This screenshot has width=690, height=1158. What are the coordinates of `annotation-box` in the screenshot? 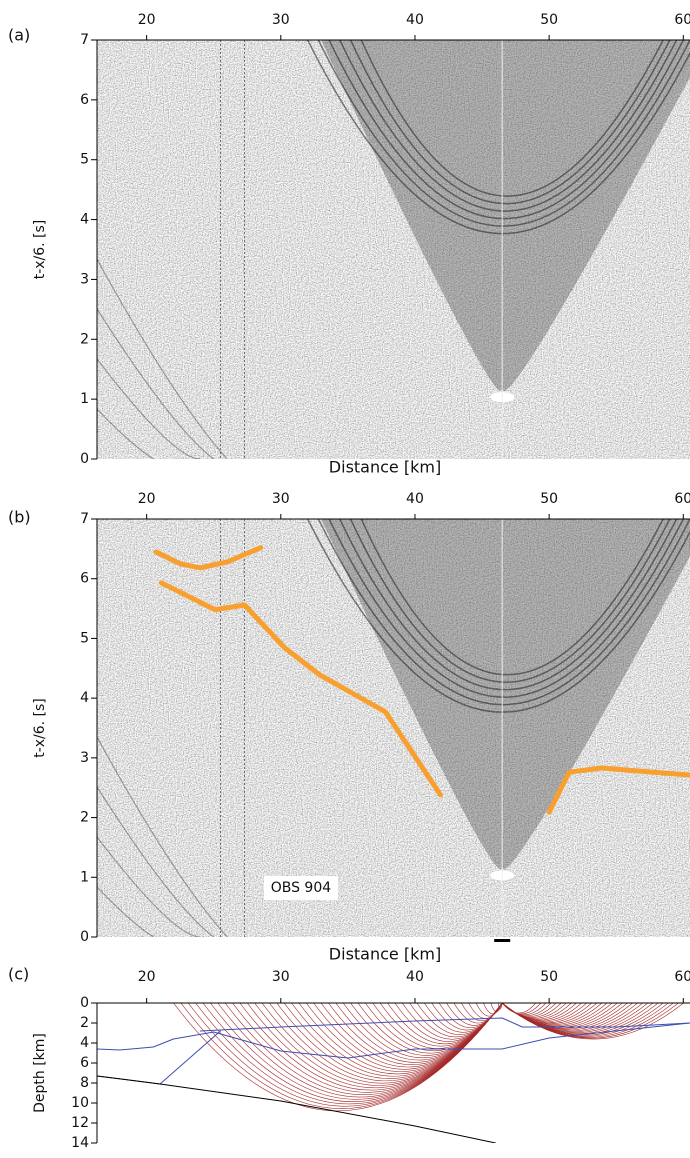 It's located at (300, 888).